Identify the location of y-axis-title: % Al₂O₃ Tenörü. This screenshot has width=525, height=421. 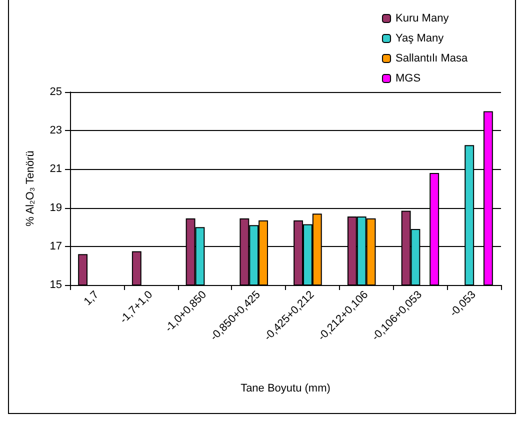
(30, 188).